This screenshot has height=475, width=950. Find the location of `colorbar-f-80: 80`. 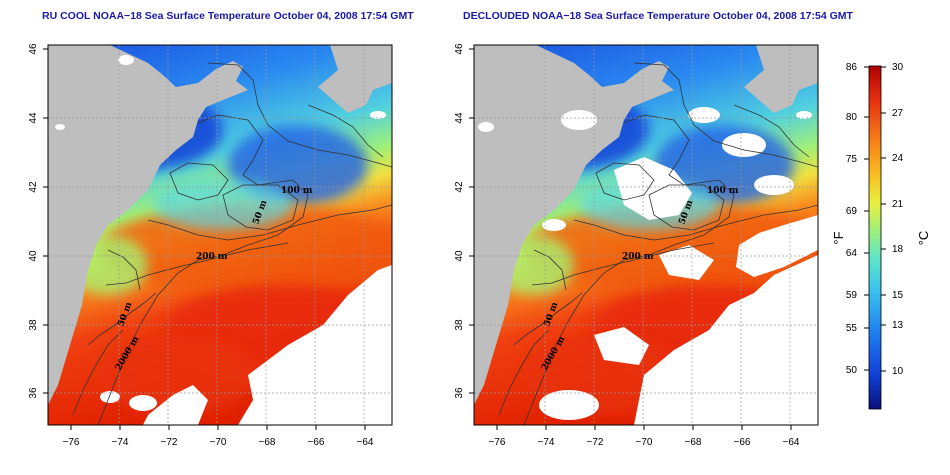

colorbar-f-80: 80 is located at coordinates (852, 117).